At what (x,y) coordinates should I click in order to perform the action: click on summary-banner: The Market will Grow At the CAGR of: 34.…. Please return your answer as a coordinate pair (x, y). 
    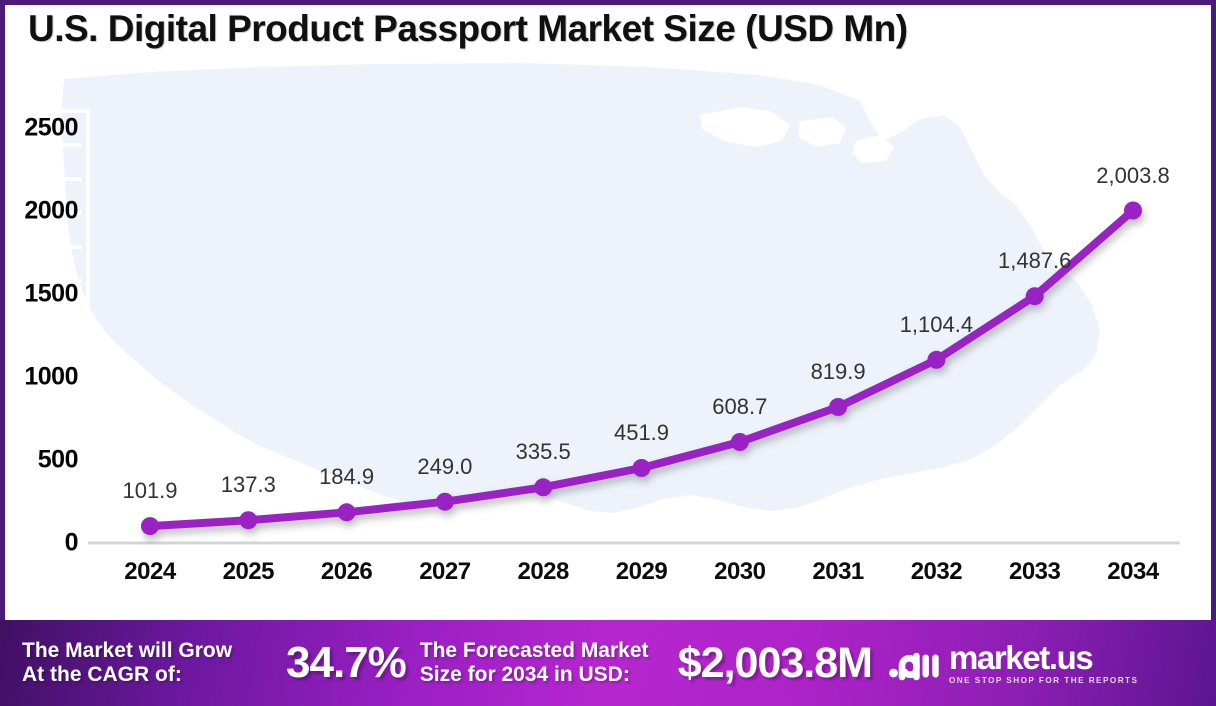
    Looking at the image, I should click on (608, 663).